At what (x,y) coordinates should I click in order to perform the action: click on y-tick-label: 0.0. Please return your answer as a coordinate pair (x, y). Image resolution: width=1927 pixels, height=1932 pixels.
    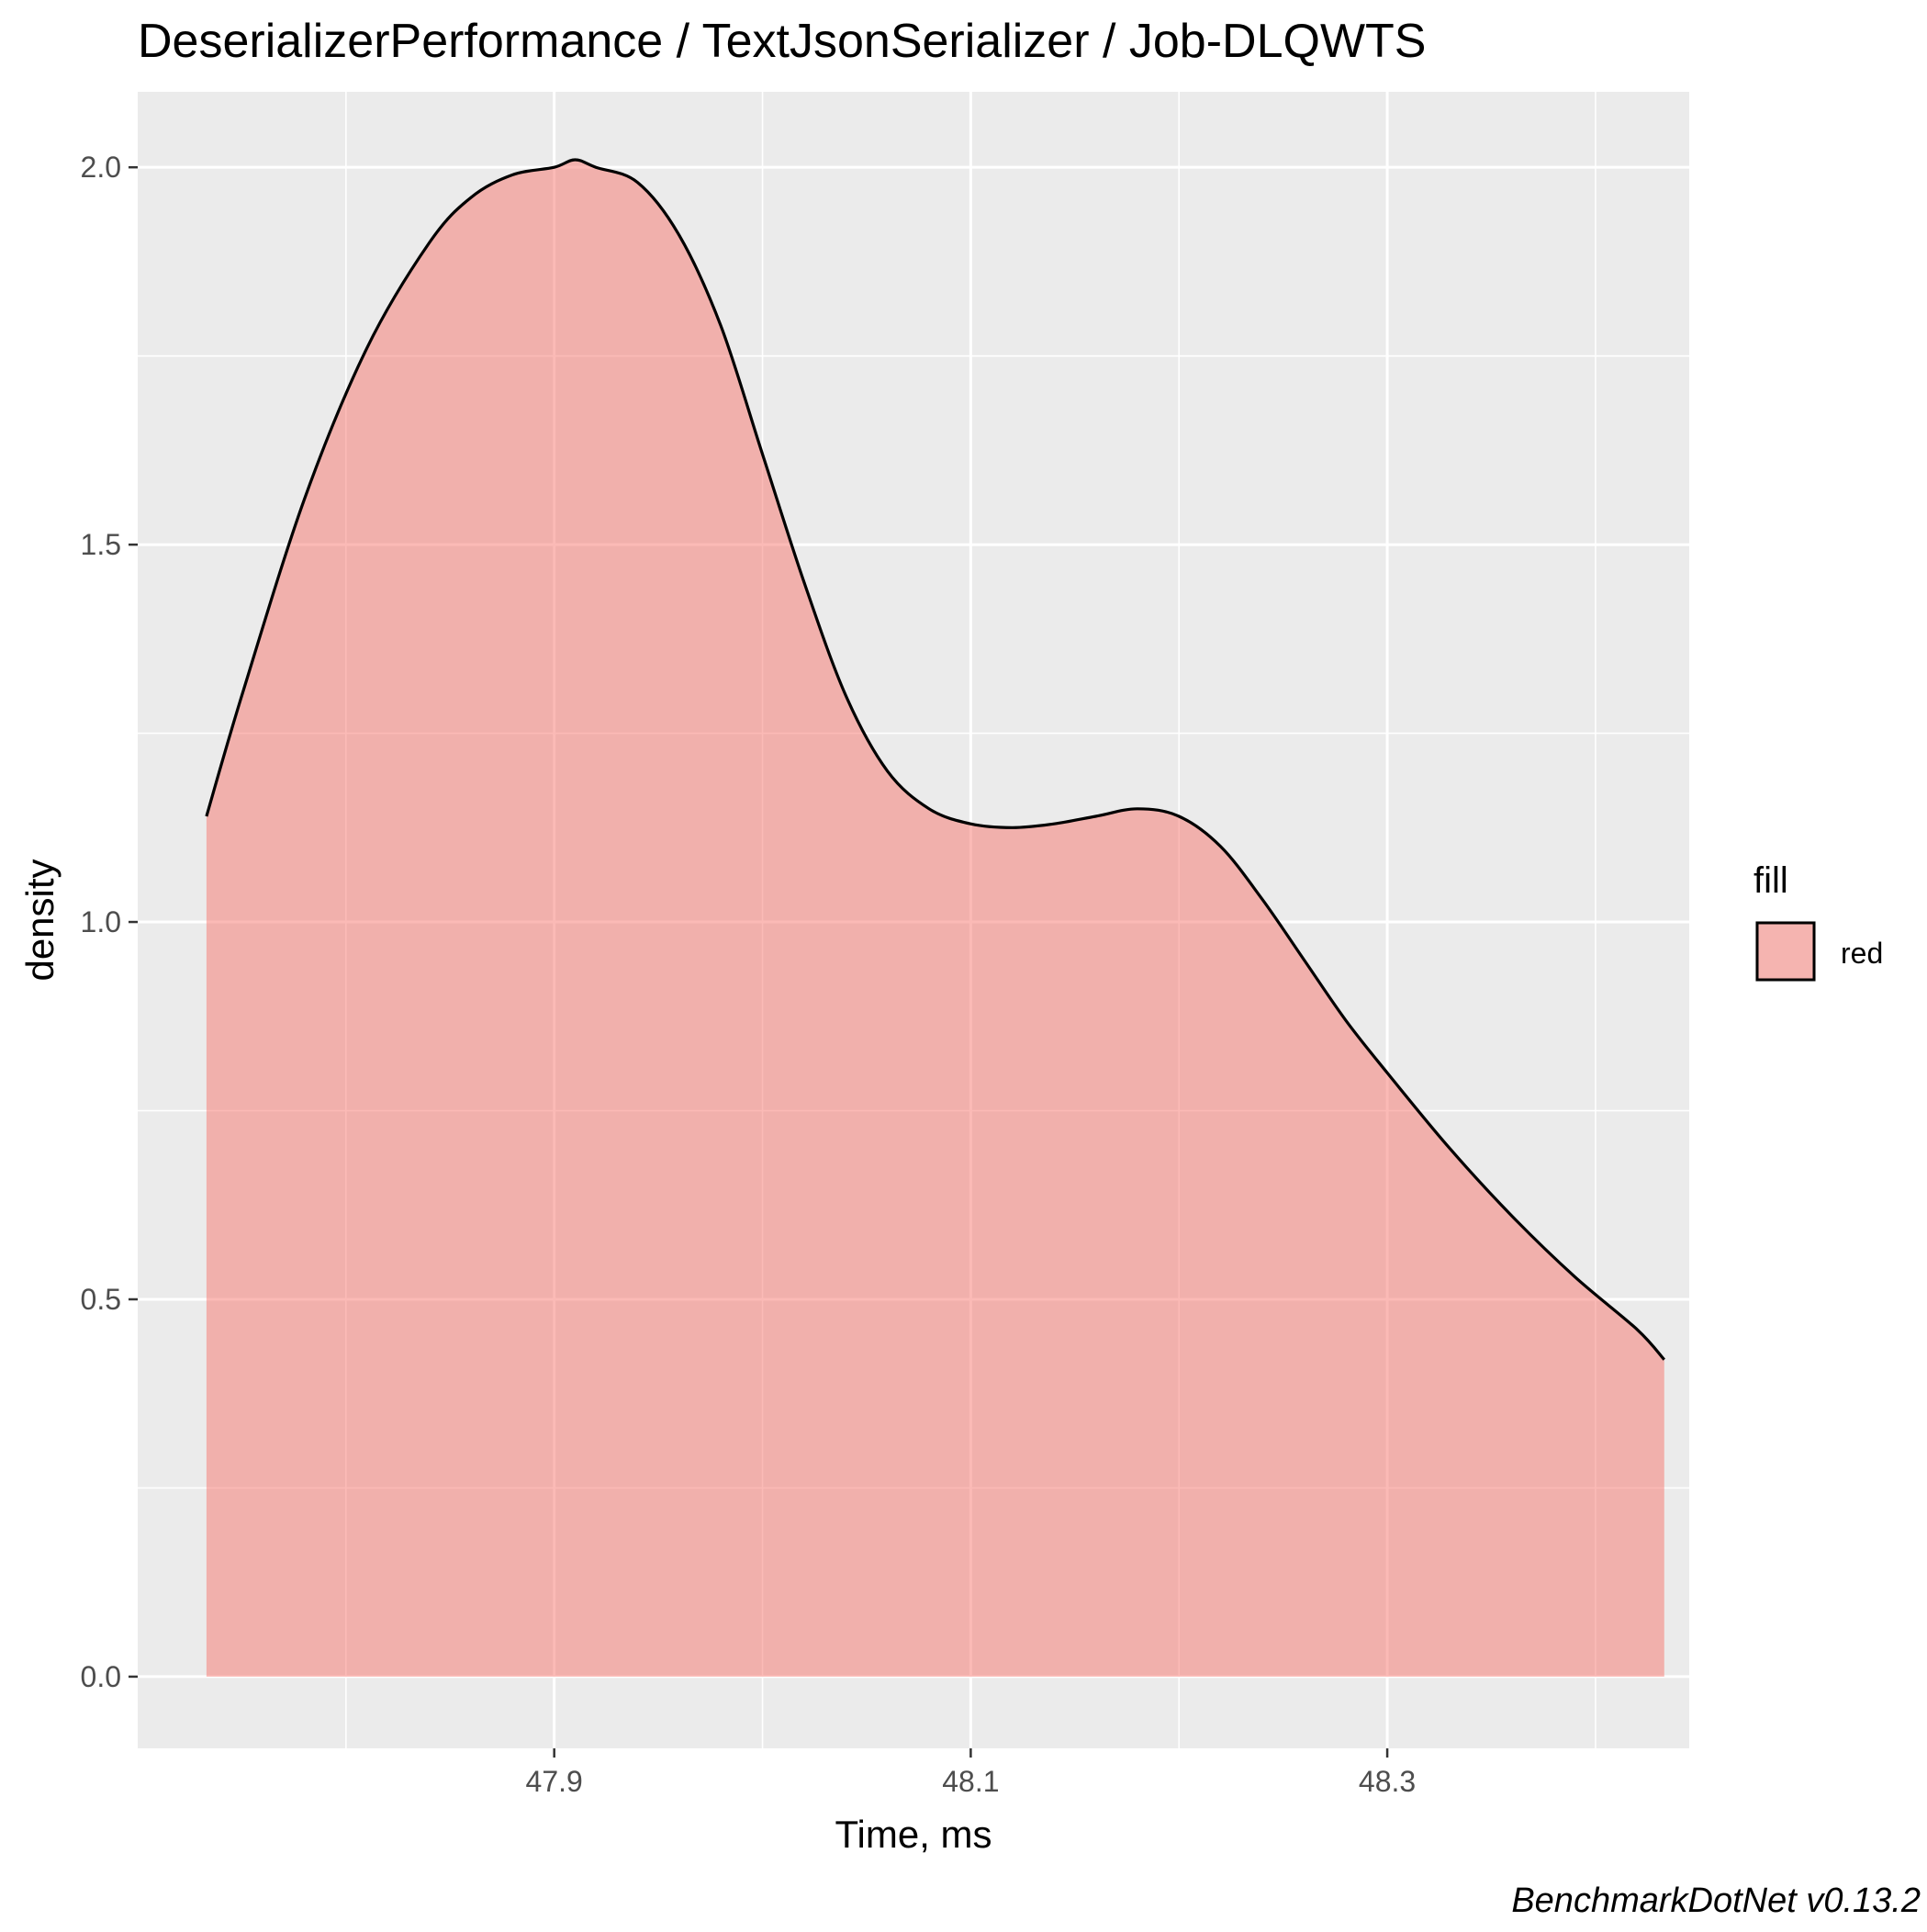
    Looking at the image, I should click on (101, 1676).